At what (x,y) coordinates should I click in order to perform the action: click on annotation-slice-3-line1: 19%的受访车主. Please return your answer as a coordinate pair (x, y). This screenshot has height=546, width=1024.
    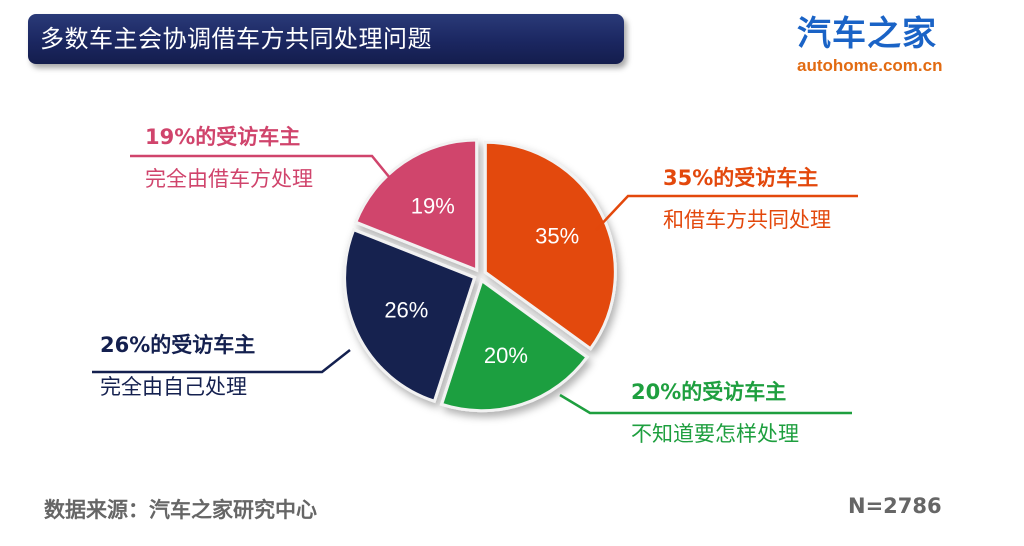
    Looking at the image, I should click on (223, 137).